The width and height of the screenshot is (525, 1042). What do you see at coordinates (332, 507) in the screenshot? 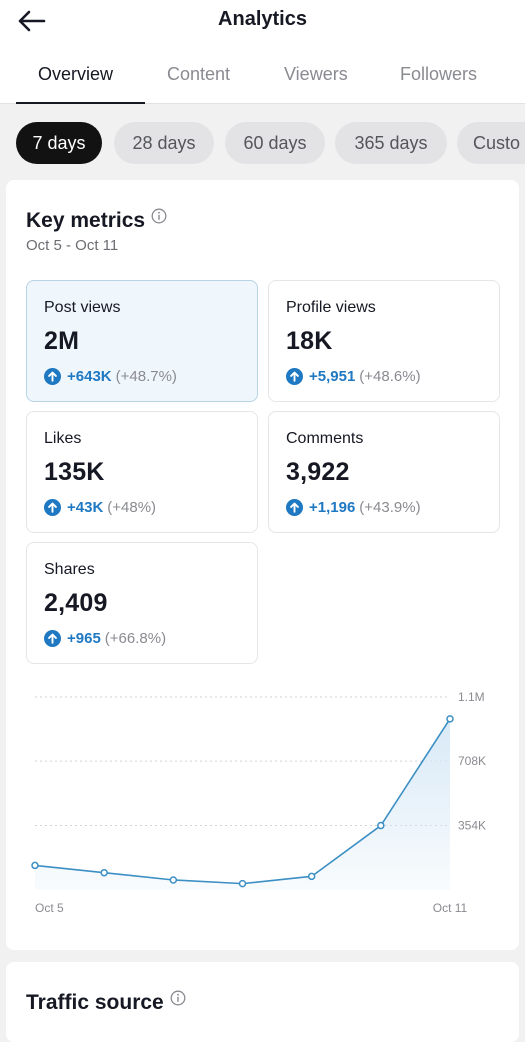
I see `metric-delta: +1,196` at bounding box center [332, 507].